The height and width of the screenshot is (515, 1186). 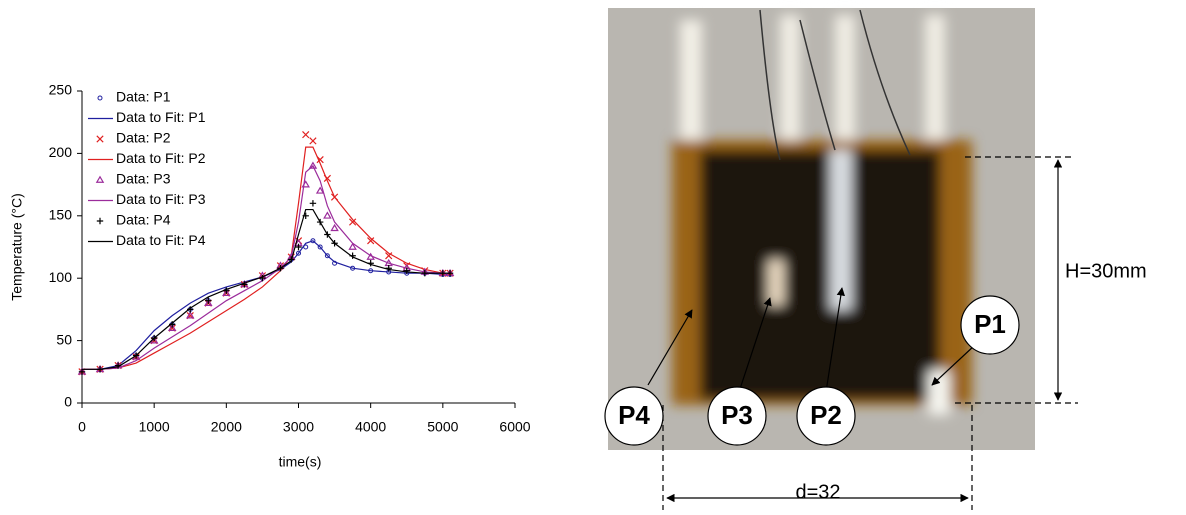 I want to click on x-tick-label: 3000, so click(x=298, y=427).